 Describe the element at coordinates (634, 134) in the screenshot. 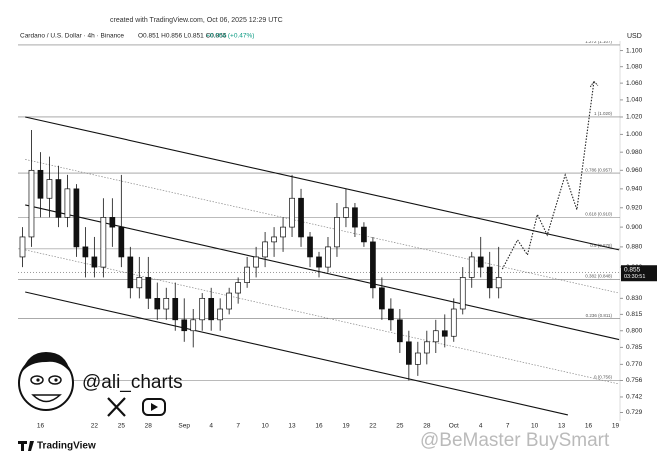

I see `y-tick-label: 1.000` at that location.